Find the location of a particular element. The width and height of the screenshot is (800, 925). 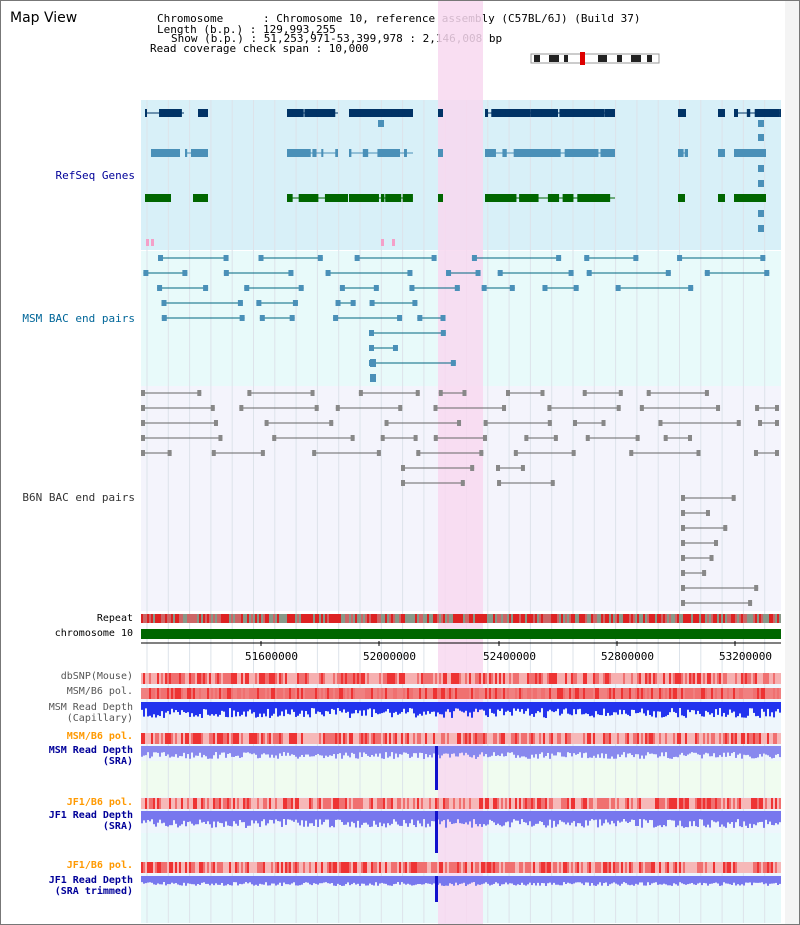

gene-small-feature is located at coordinates (761, 228).